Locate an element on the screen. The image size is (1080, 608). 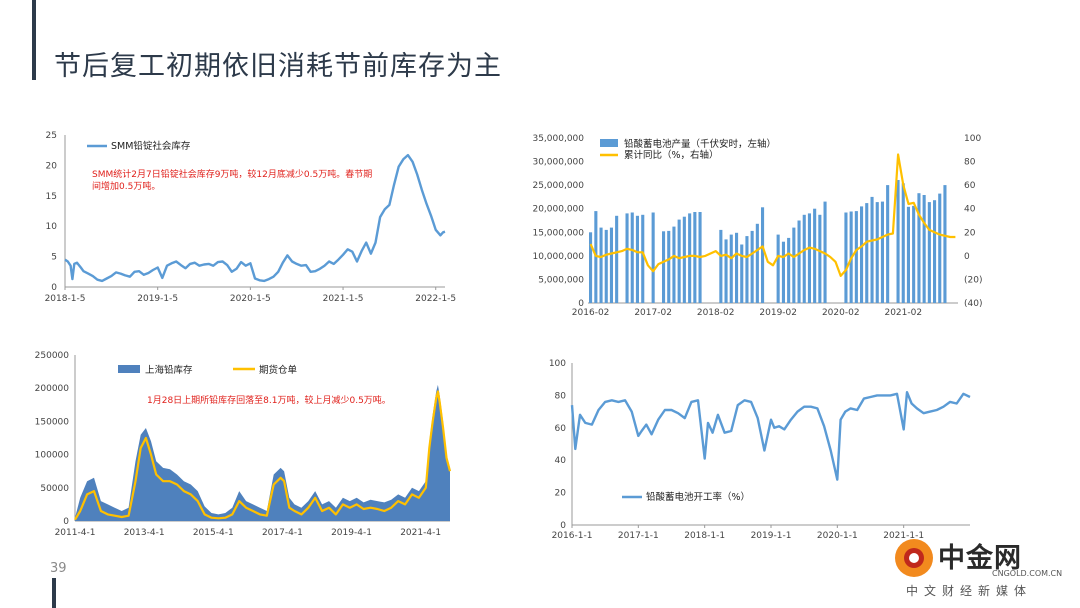
x-tick-label: 2013-4-1 is located at coordinates (144, 533).